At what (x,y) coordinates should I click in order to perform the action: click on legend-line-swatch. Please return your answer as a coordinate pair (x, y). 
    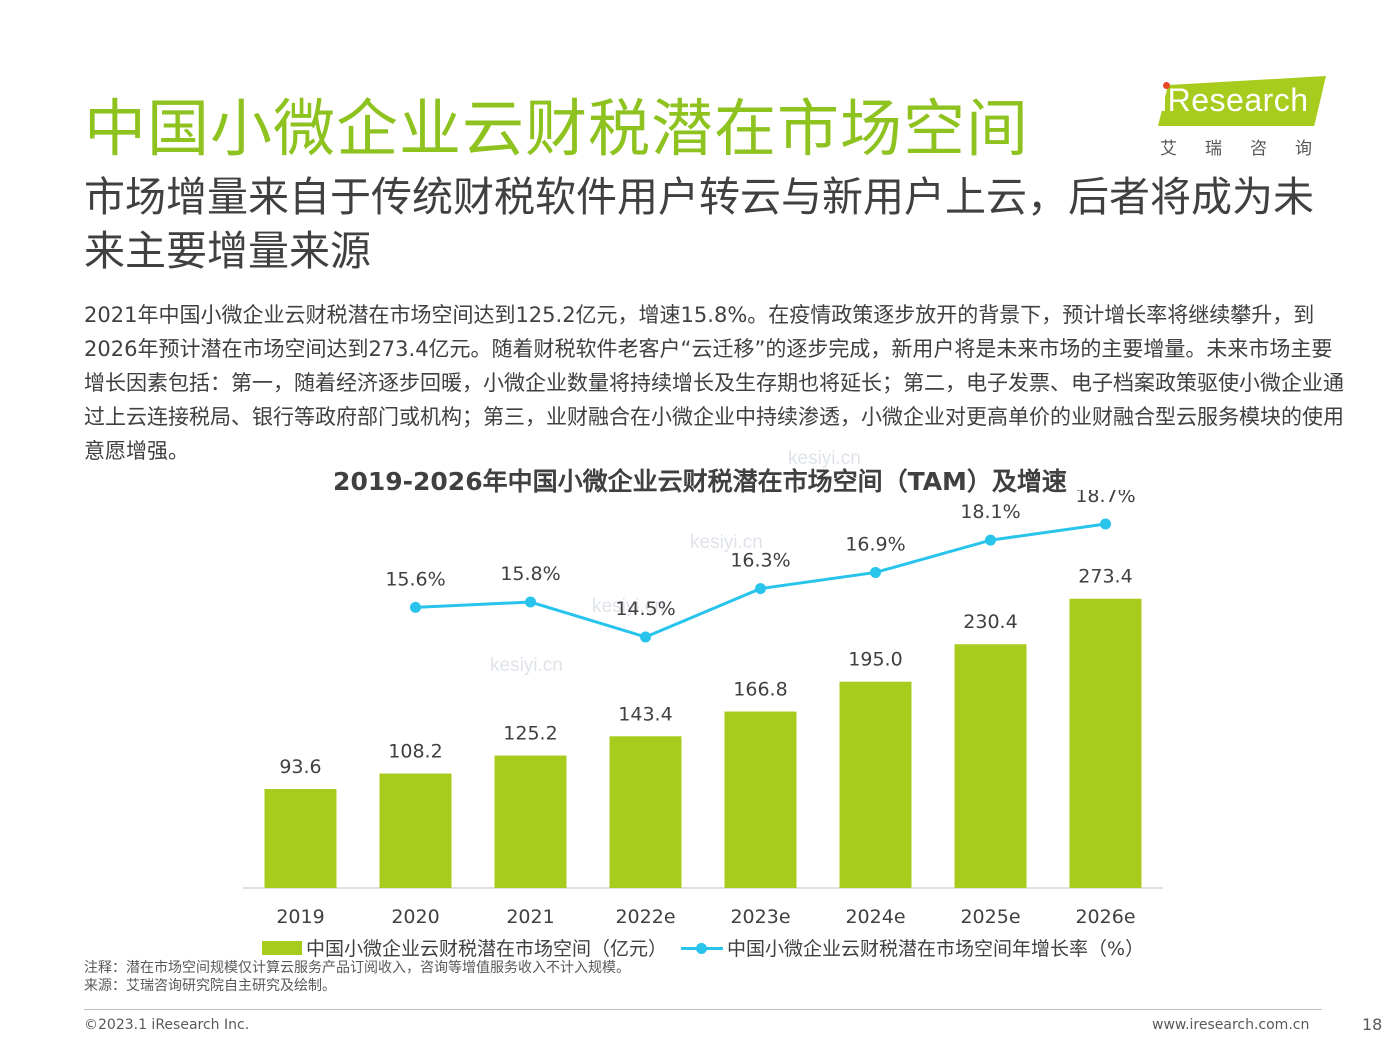
    Looking at the image, I should click on (702, 948).